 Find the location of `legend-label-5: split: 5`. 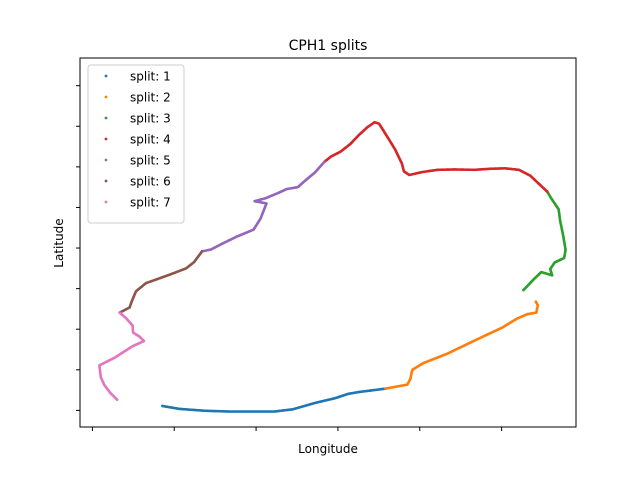

legend-label-5: split: 5 is located at coordinates (150, 161).